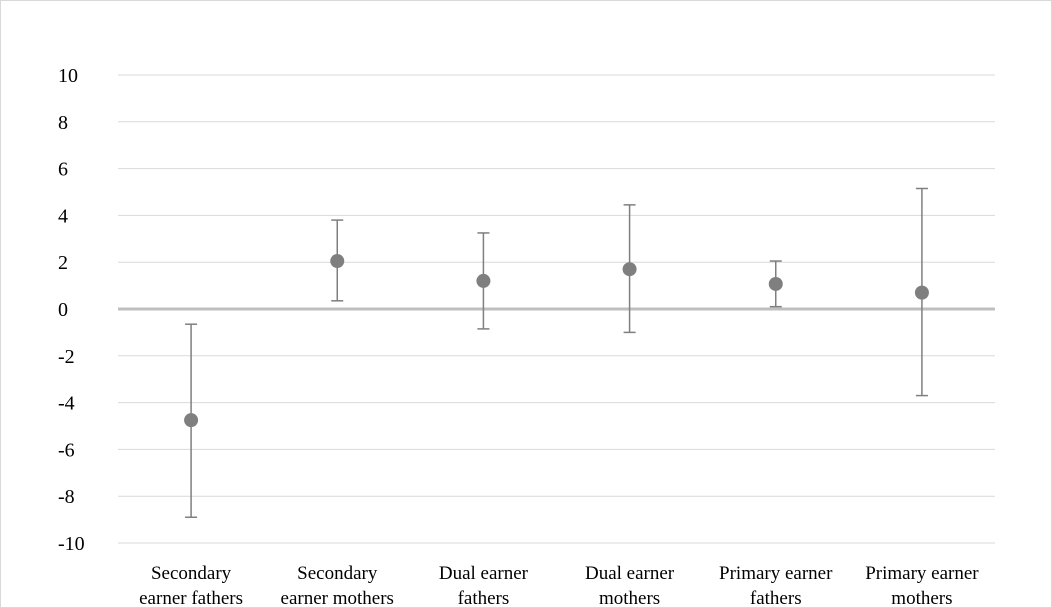  What do you see at coordinates (63, 216) in the screenshot?
I see `y-tick-label: 4` at bounding box center [63, 216].